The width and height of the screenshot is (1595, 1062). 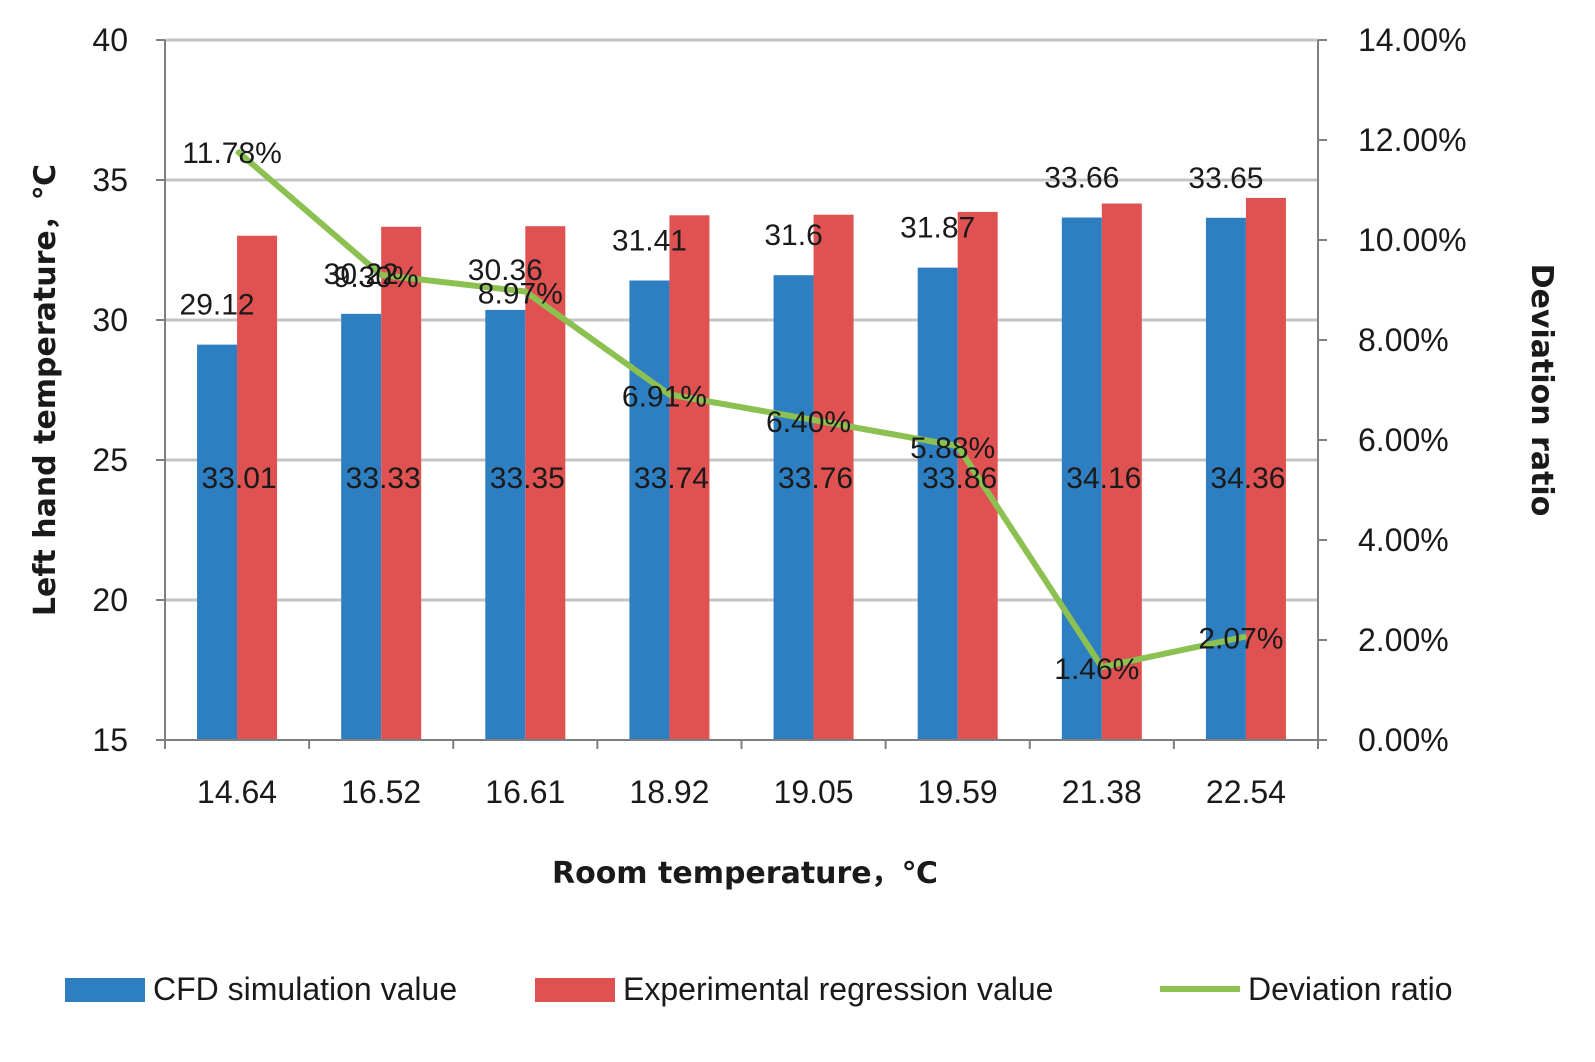 I want to click on data-label-deviation: 2.07%, so click(x=1240, y=639).